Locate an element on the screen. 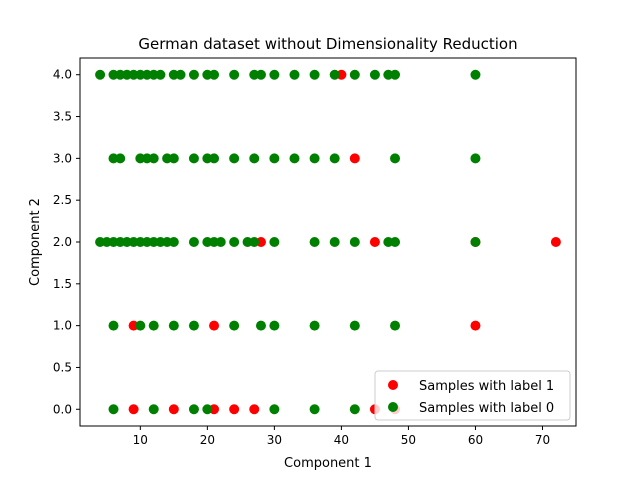 The height and width of the screenshot is (480, 640). x-tick-label: 70 is located at coordinates (542, 440).